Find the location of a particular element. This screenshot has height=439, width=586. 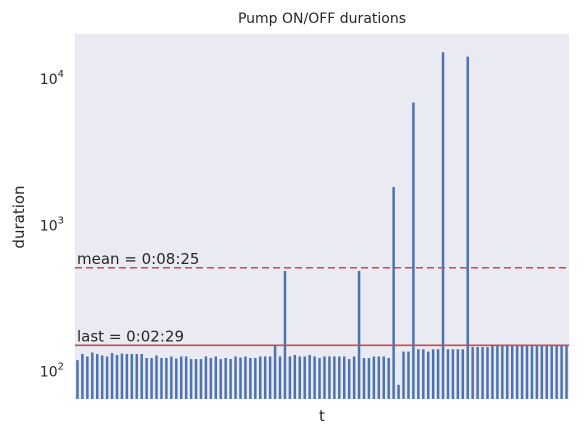

mean-label: mean = 0:08:25 is located at coordinates (138, 259).